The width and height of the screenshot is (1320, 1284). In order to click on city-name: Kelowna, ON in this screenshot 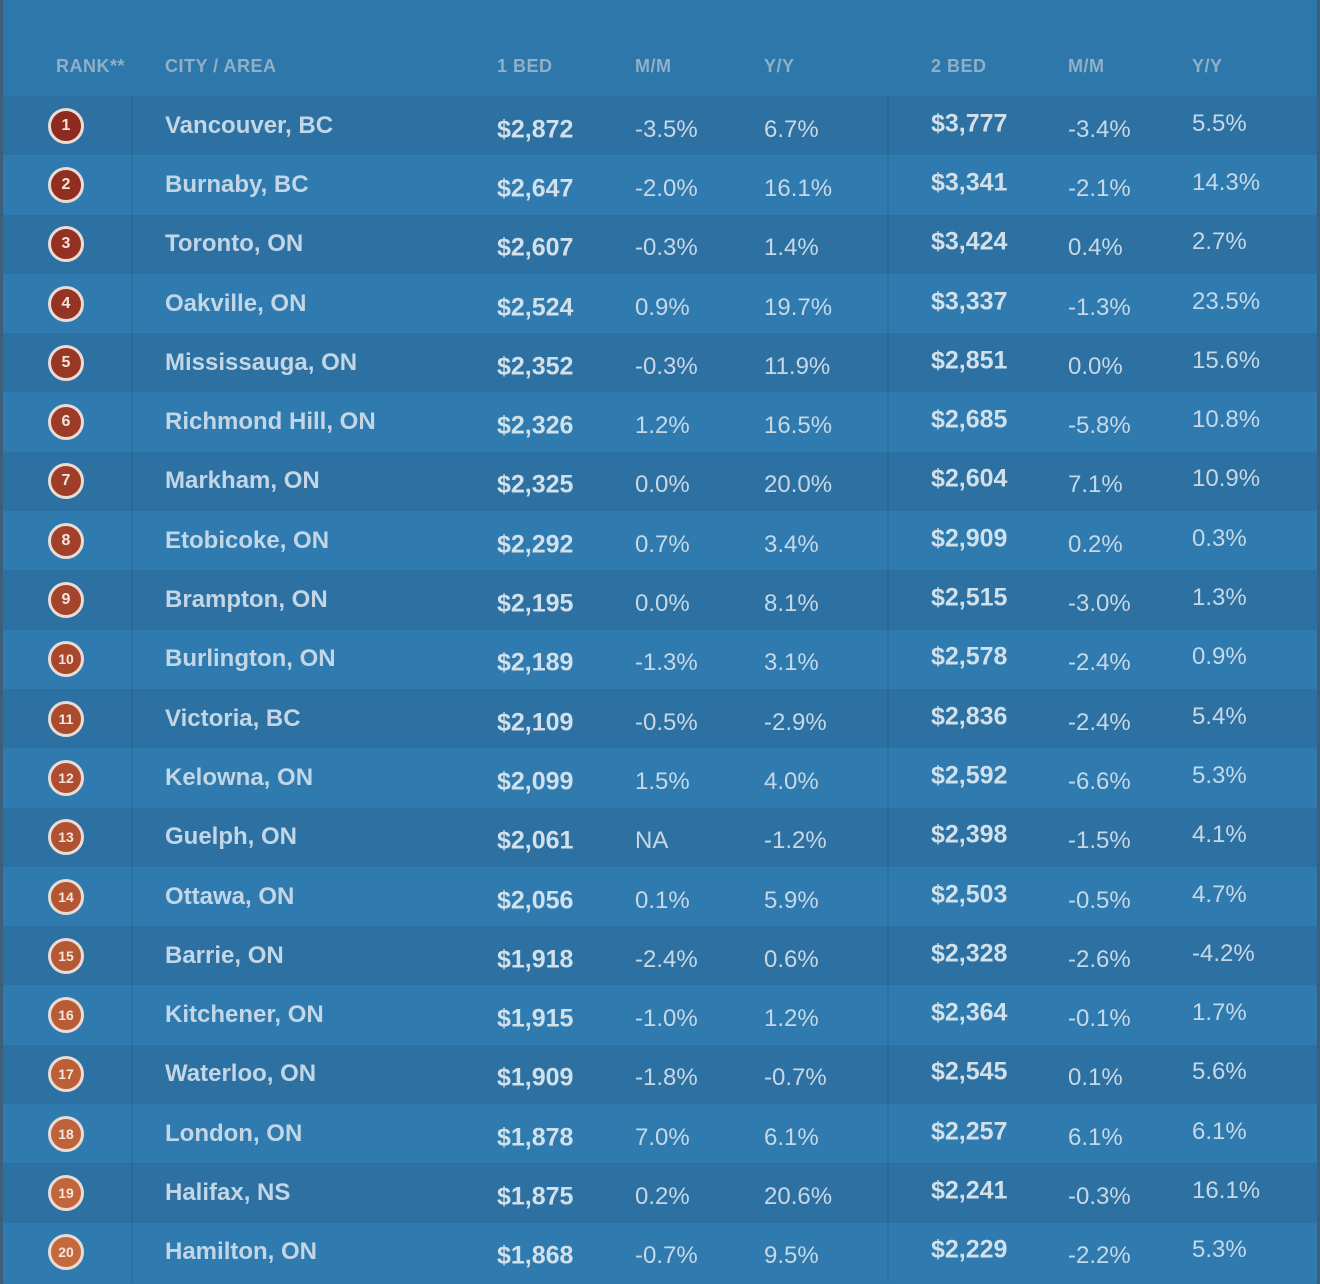, I will do `click(239, 777)`.